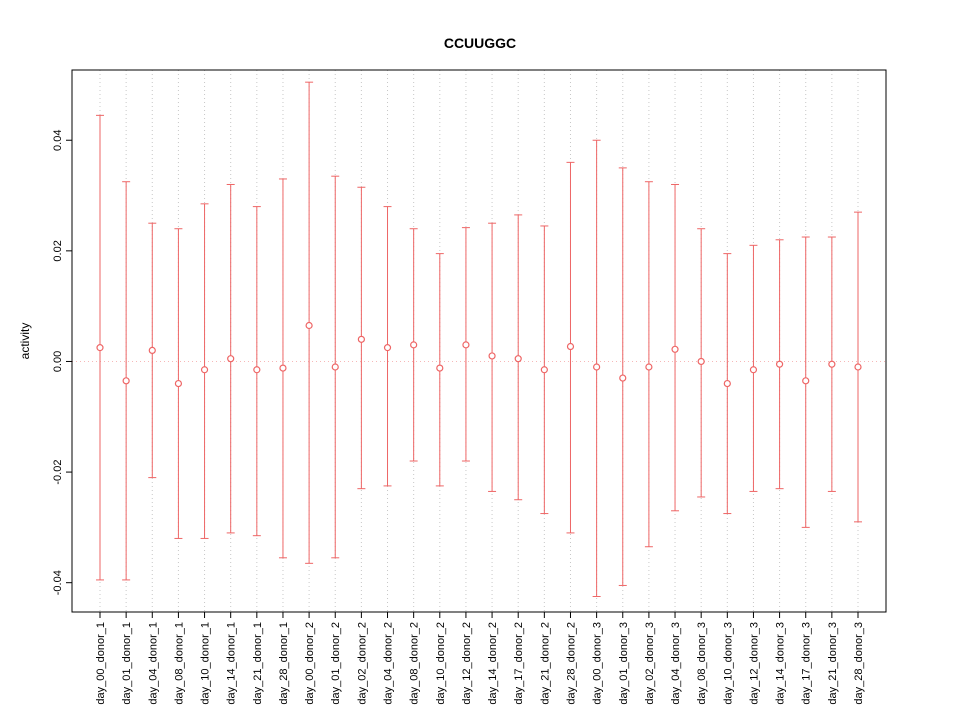 The width and height of the screenshot is (960, 720). I want to click on x-tick-label: day_12_donor_3, so click(754, 663).